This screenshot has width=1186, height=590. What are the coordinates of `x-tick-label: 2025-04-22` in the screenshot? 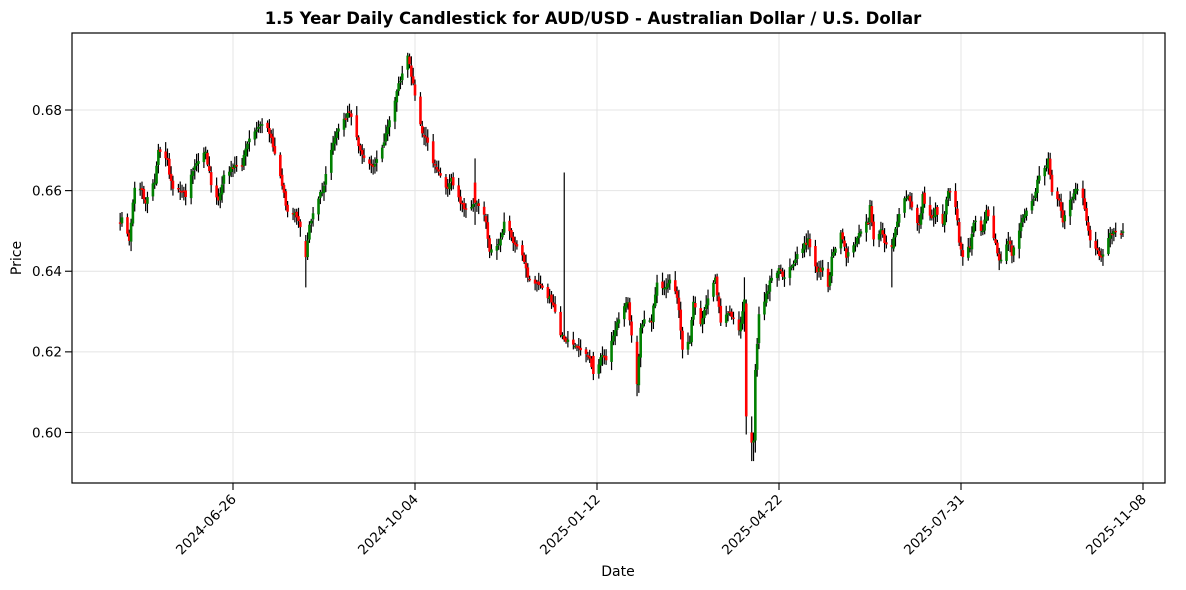 It's located at (752, 525).